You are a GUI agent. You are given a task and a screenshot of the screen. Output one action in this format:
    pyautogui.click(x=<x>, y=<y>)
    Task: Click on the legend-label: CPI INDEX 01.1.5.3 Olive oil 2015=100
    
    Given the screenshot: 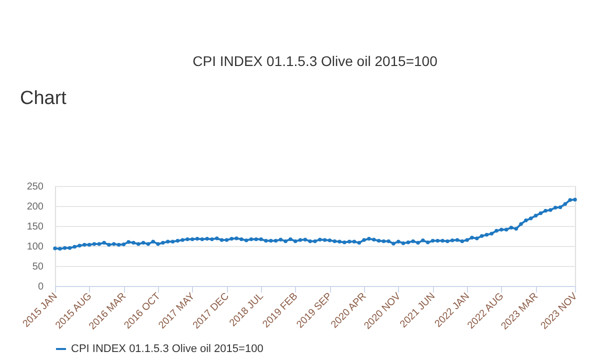 What is the action you would take?
    pyautogui.click(x=167, y=349)
    